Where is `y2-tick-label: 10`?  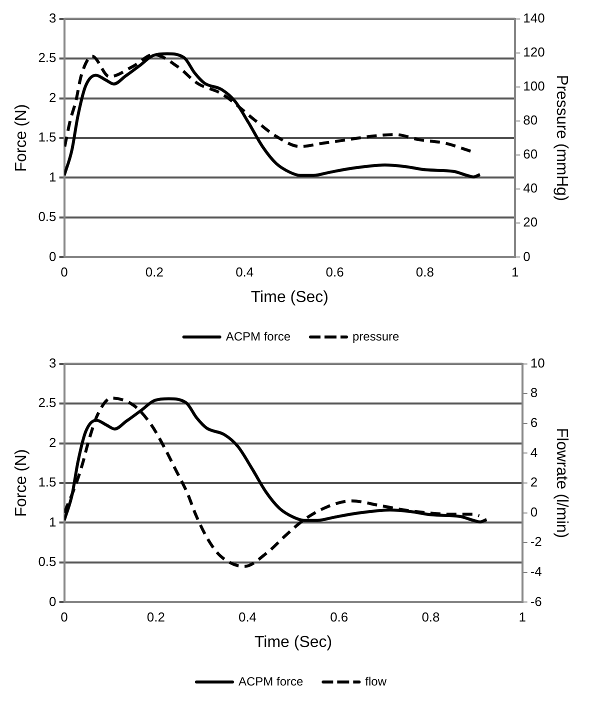 y2-tick-label: 10 is located at coordinates (537, 362).